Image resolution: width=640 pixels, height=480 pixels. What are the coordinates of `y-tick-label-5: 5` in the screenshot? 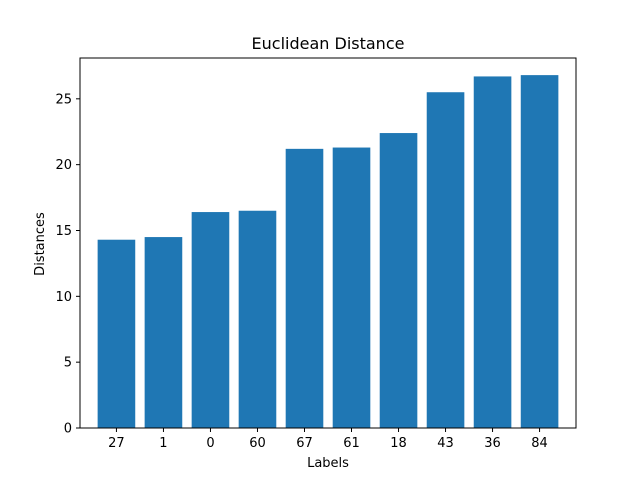 It's located at (68, 363).